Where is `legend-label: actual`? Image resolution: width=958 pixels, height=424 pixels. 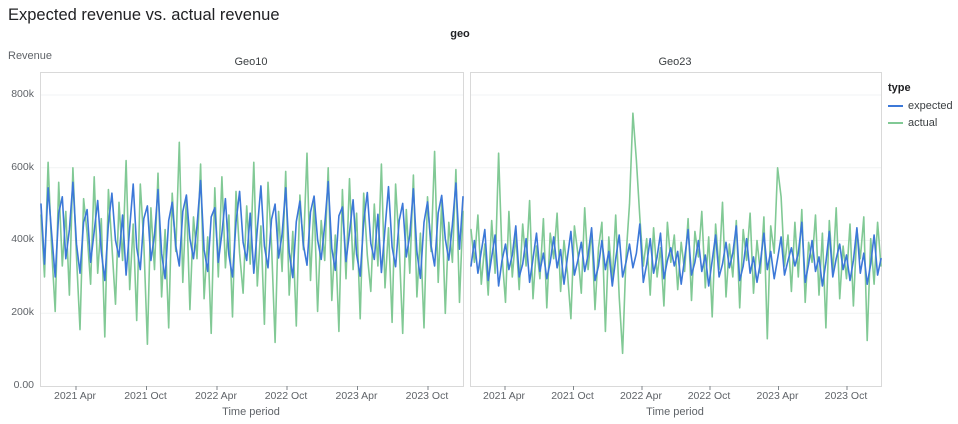
legend-label: actual is located at coordinates (923, 123).